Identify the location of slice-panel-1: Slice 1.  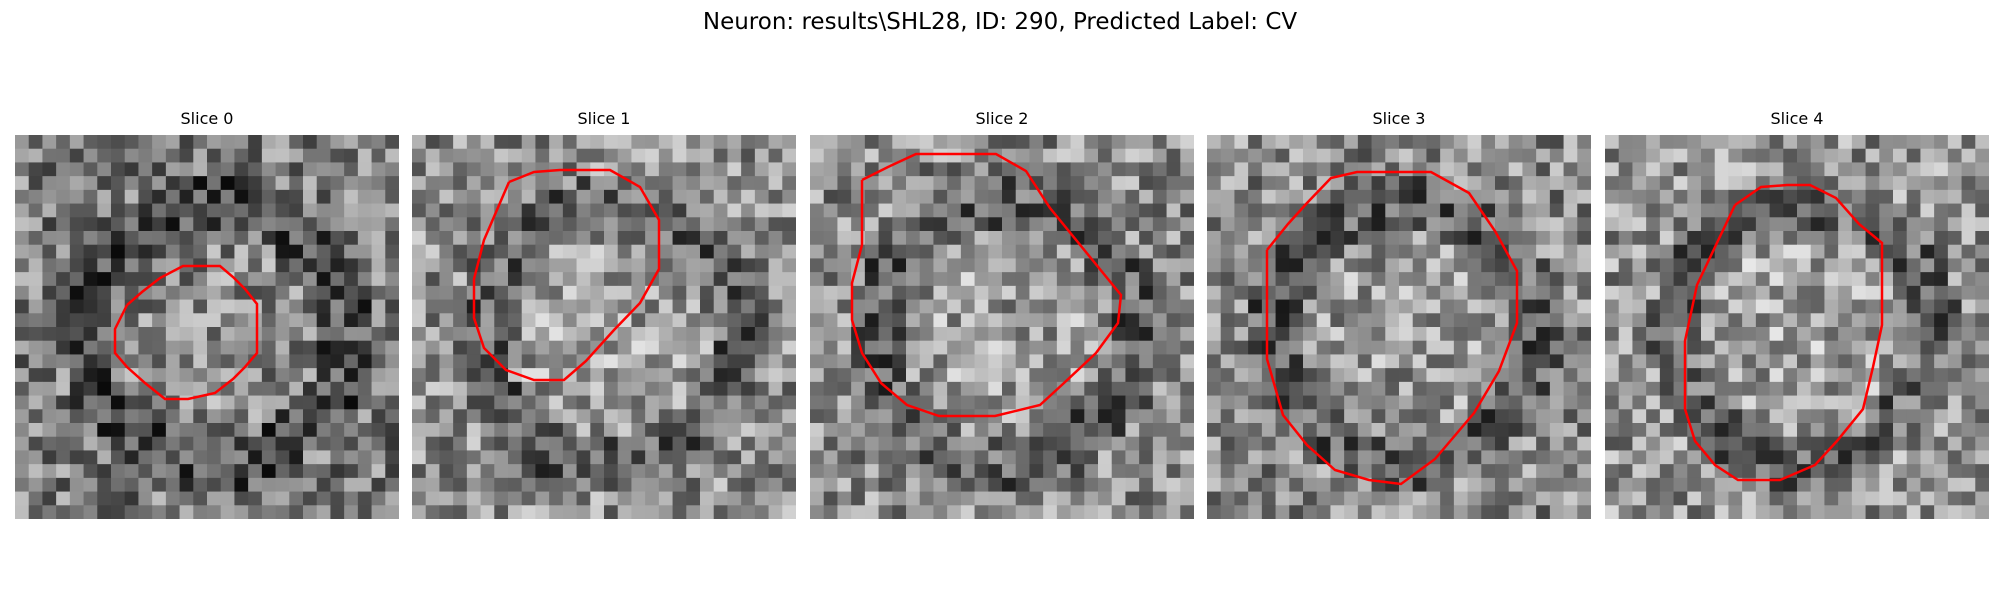
(604, 313).